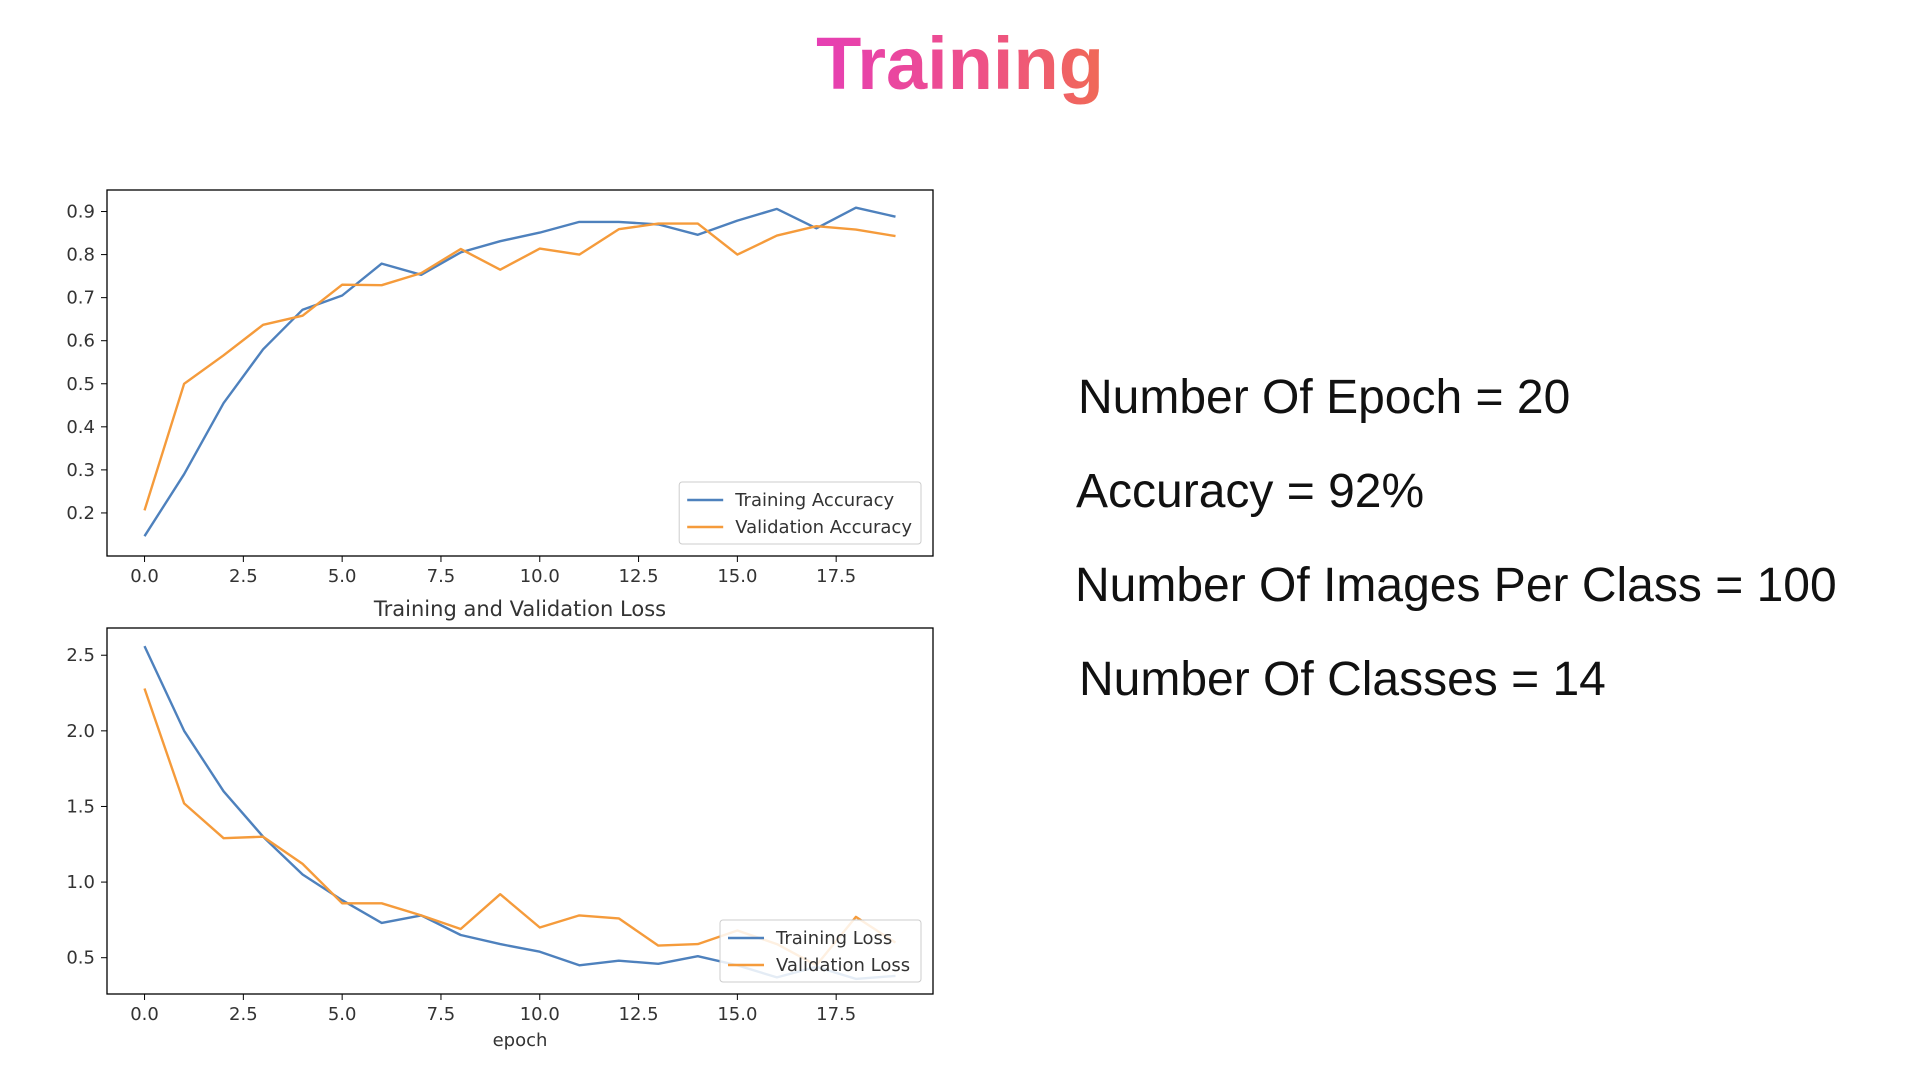 The width and height of the screenshot is (1920, 1080). I want to click on stat-epochs: Number Of Epoch = 20, so click(1324, 397).